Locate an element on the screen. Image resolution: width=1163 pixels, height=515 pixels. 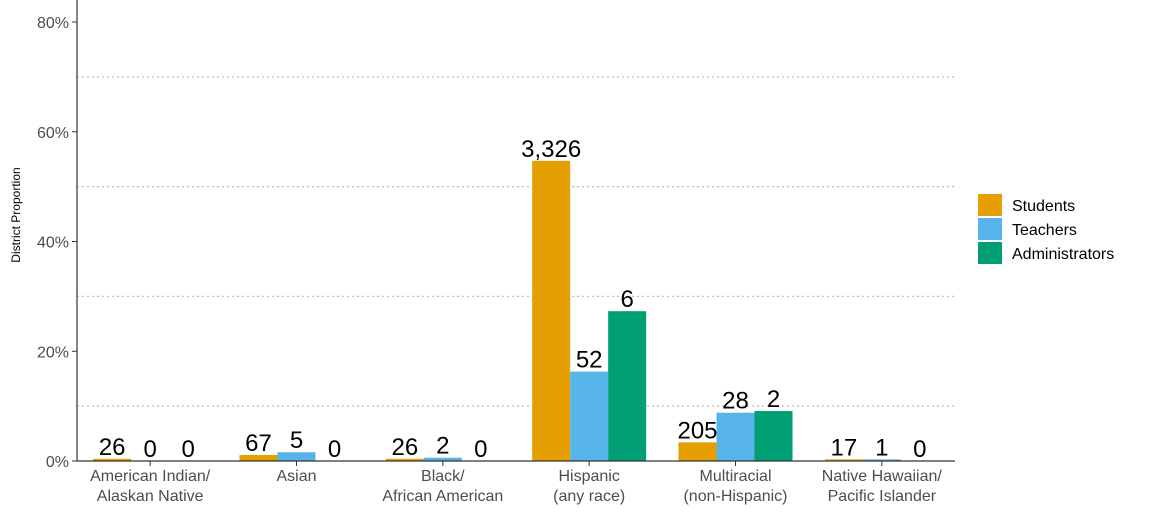
x-tick-label: Asian is located at coordinates (296, 476).